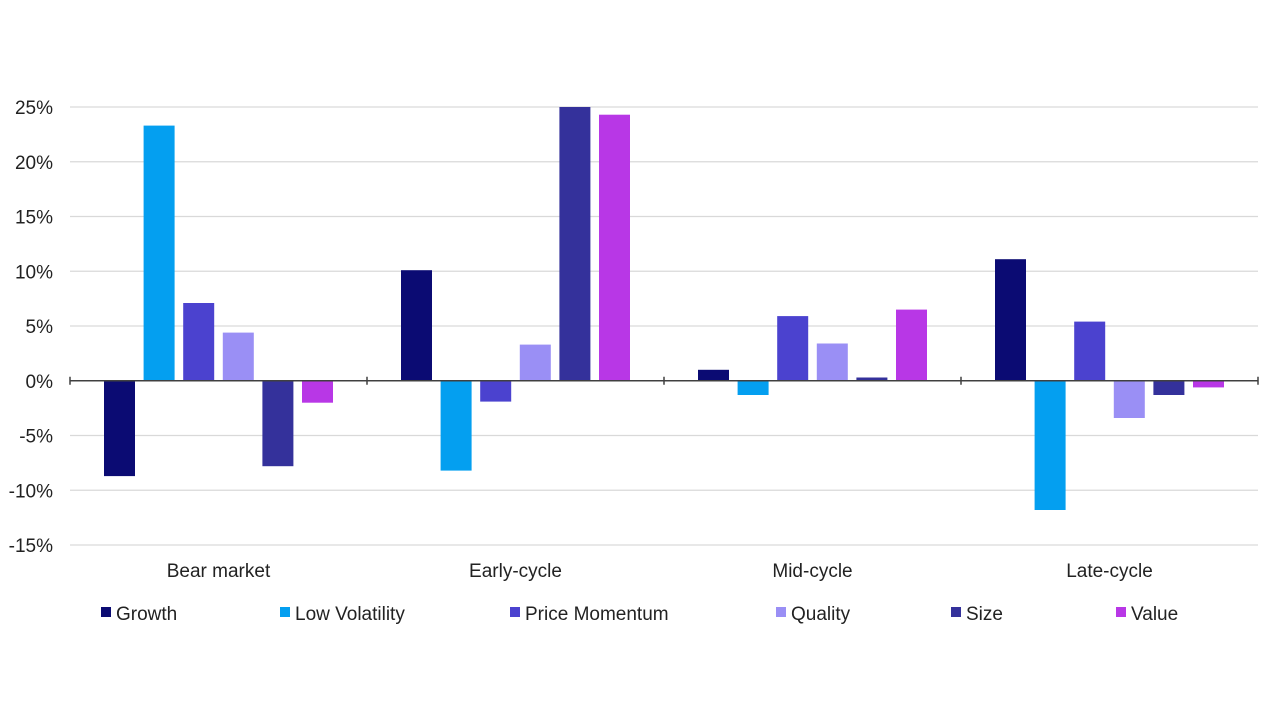 Image resolution: width=1280 pixels, height=720 pixels. Describe the element at coordinates (515, 571) in the screenshot. I see `x-category-label: Early-cycle` at that location.